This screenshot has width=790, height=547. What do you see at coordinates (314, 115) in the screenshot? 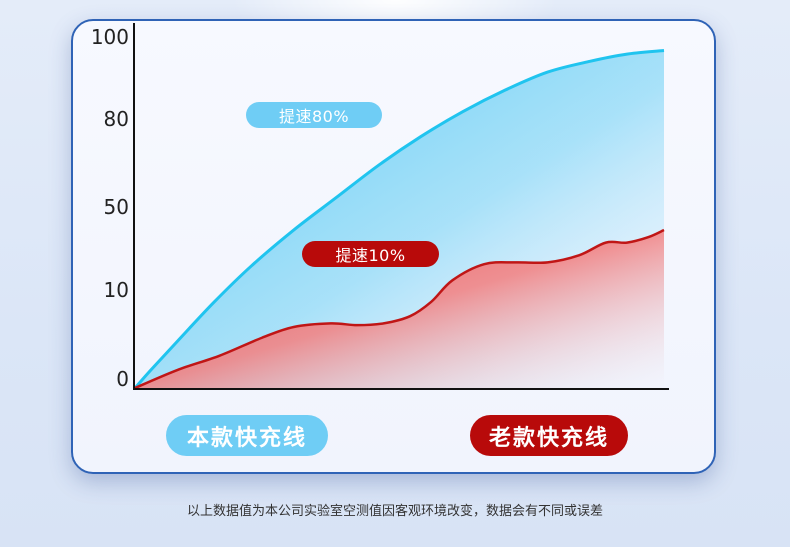
I see `speedup-new-label: 提速80%` at bounding box center [314, 115].